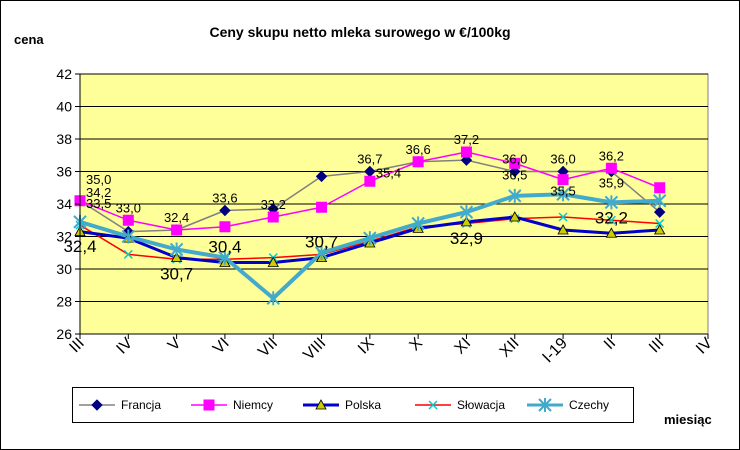 This screenshot has height=450, width=740. Describe the element at coordinates (221, 346) in the screenshot. I see `x-tick-label: VI` at that location.